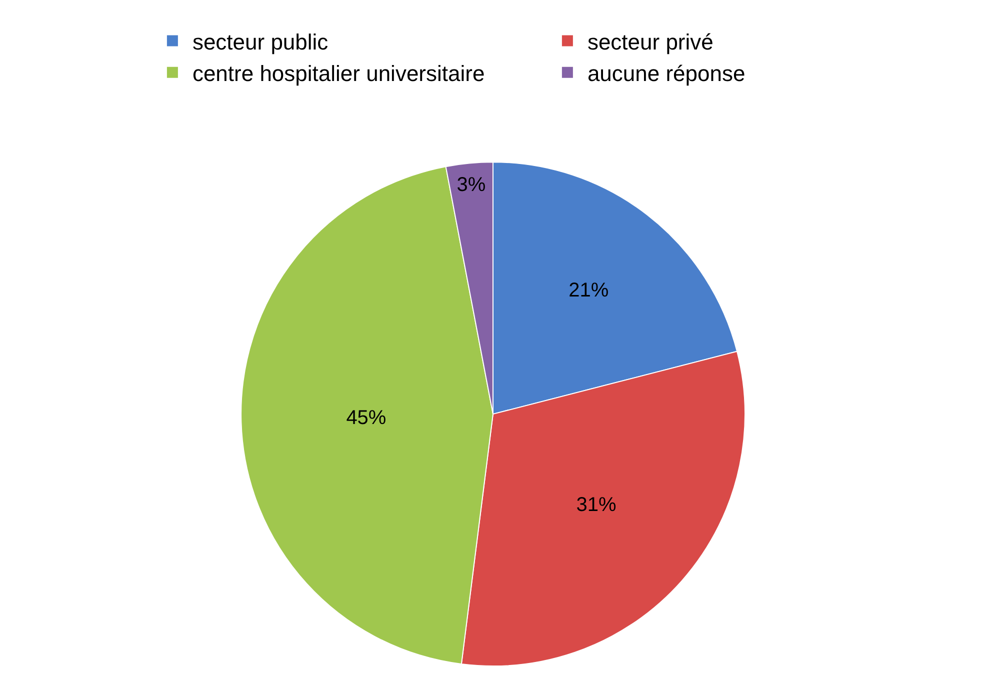  I want to click on data-label: 21%, so click(588, 291).